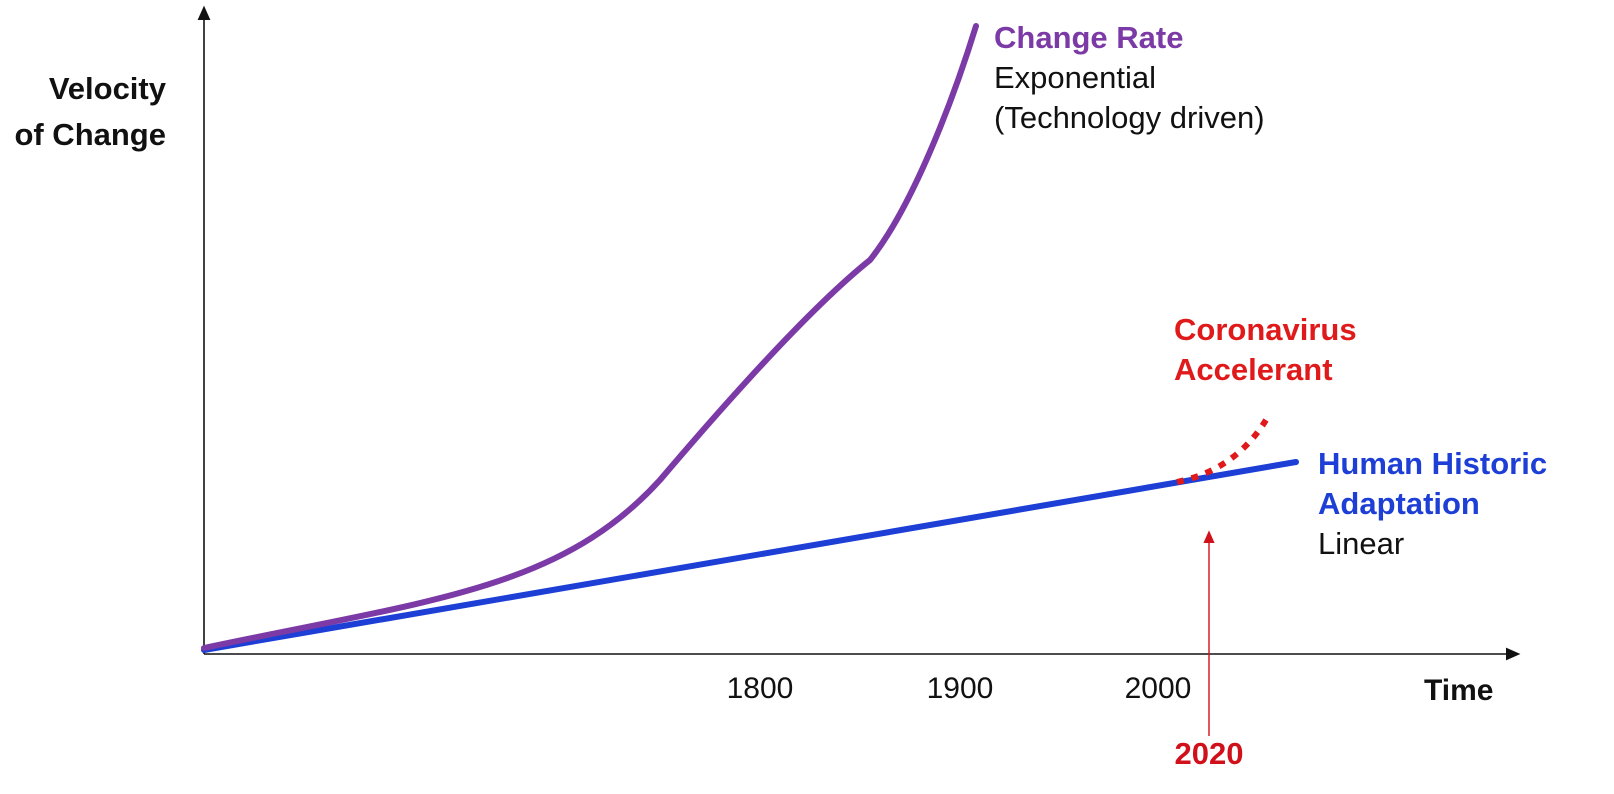 Image resolution: width=1614 pixels, height=794 pixels. I want to click on coronavirus-label-line-1: Coronavirus, so click(1265, 329).